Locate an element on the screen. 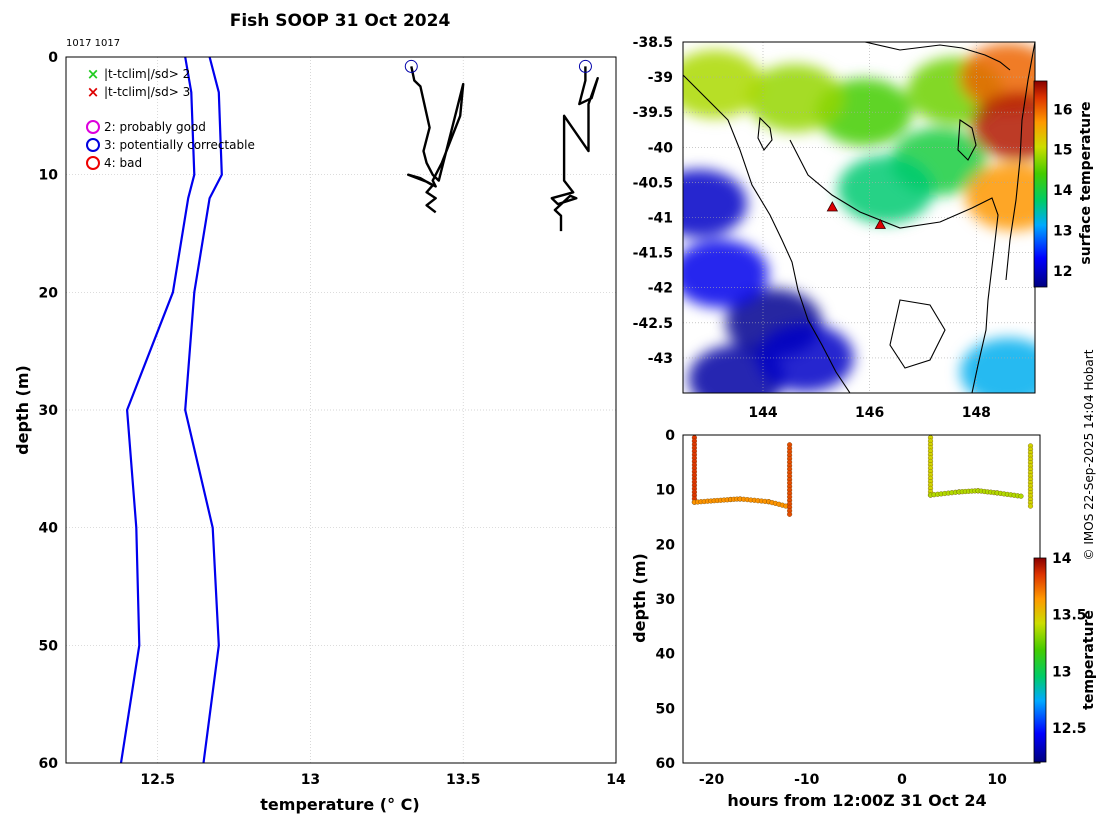  map-xtick: 144 is located at coordinates (762, 413).